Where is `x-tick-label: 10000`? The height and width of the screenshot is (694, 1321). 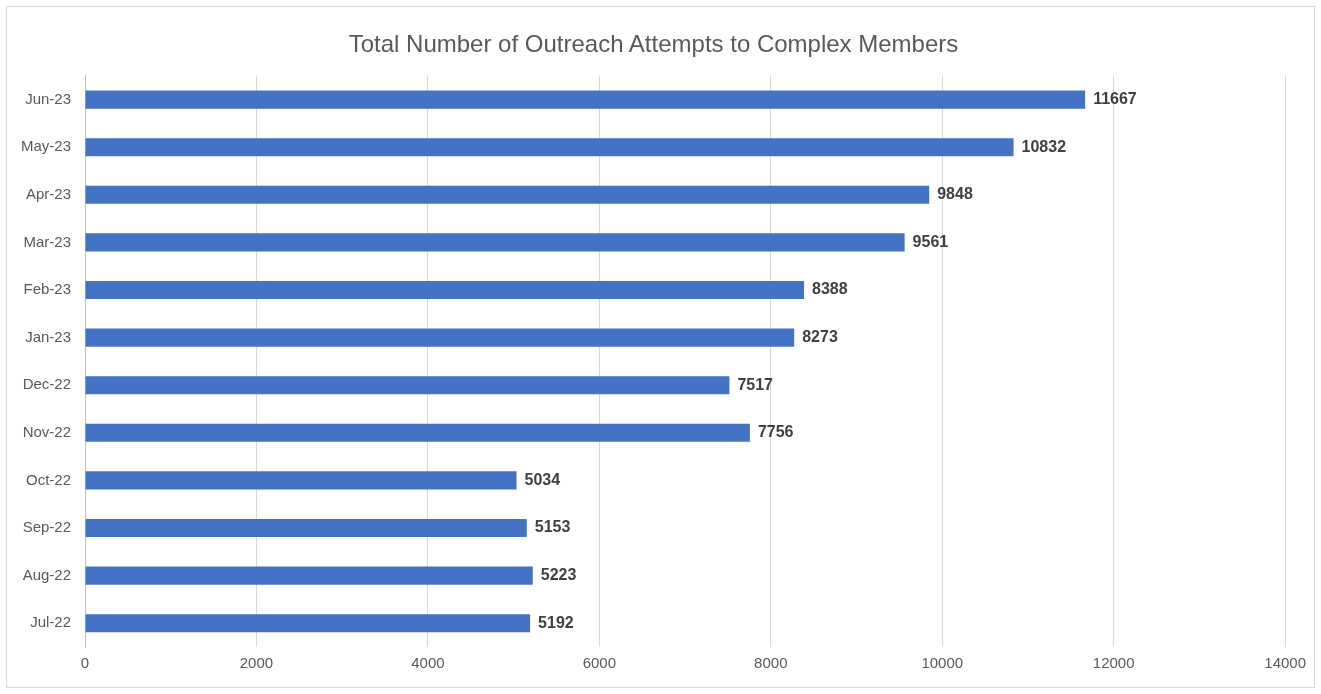
x-tick-label: 10000 is located at coordinates (942, 663).